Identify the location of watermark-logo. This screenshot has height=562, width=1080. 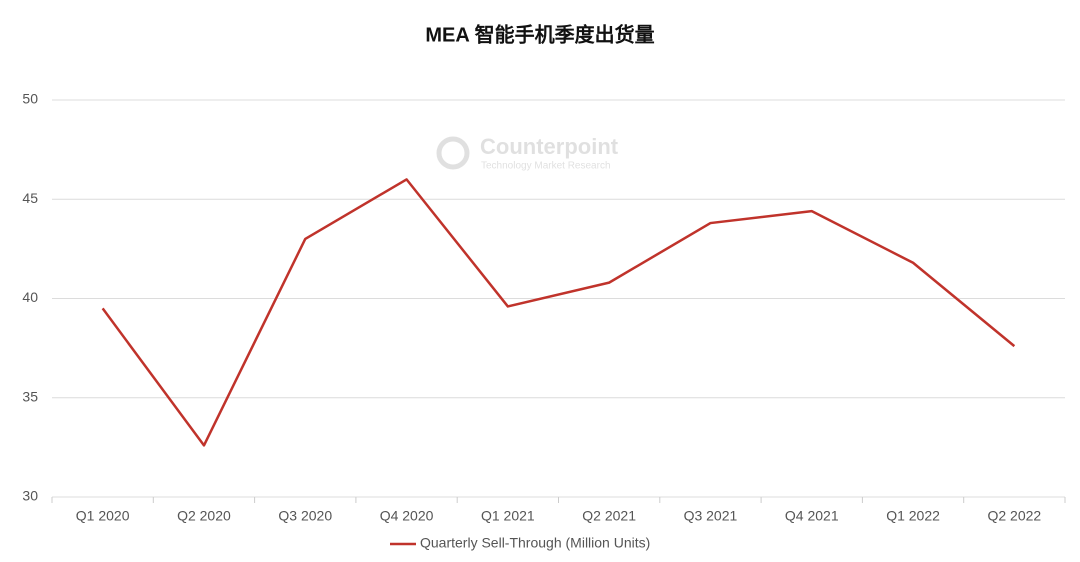
(453, 153).